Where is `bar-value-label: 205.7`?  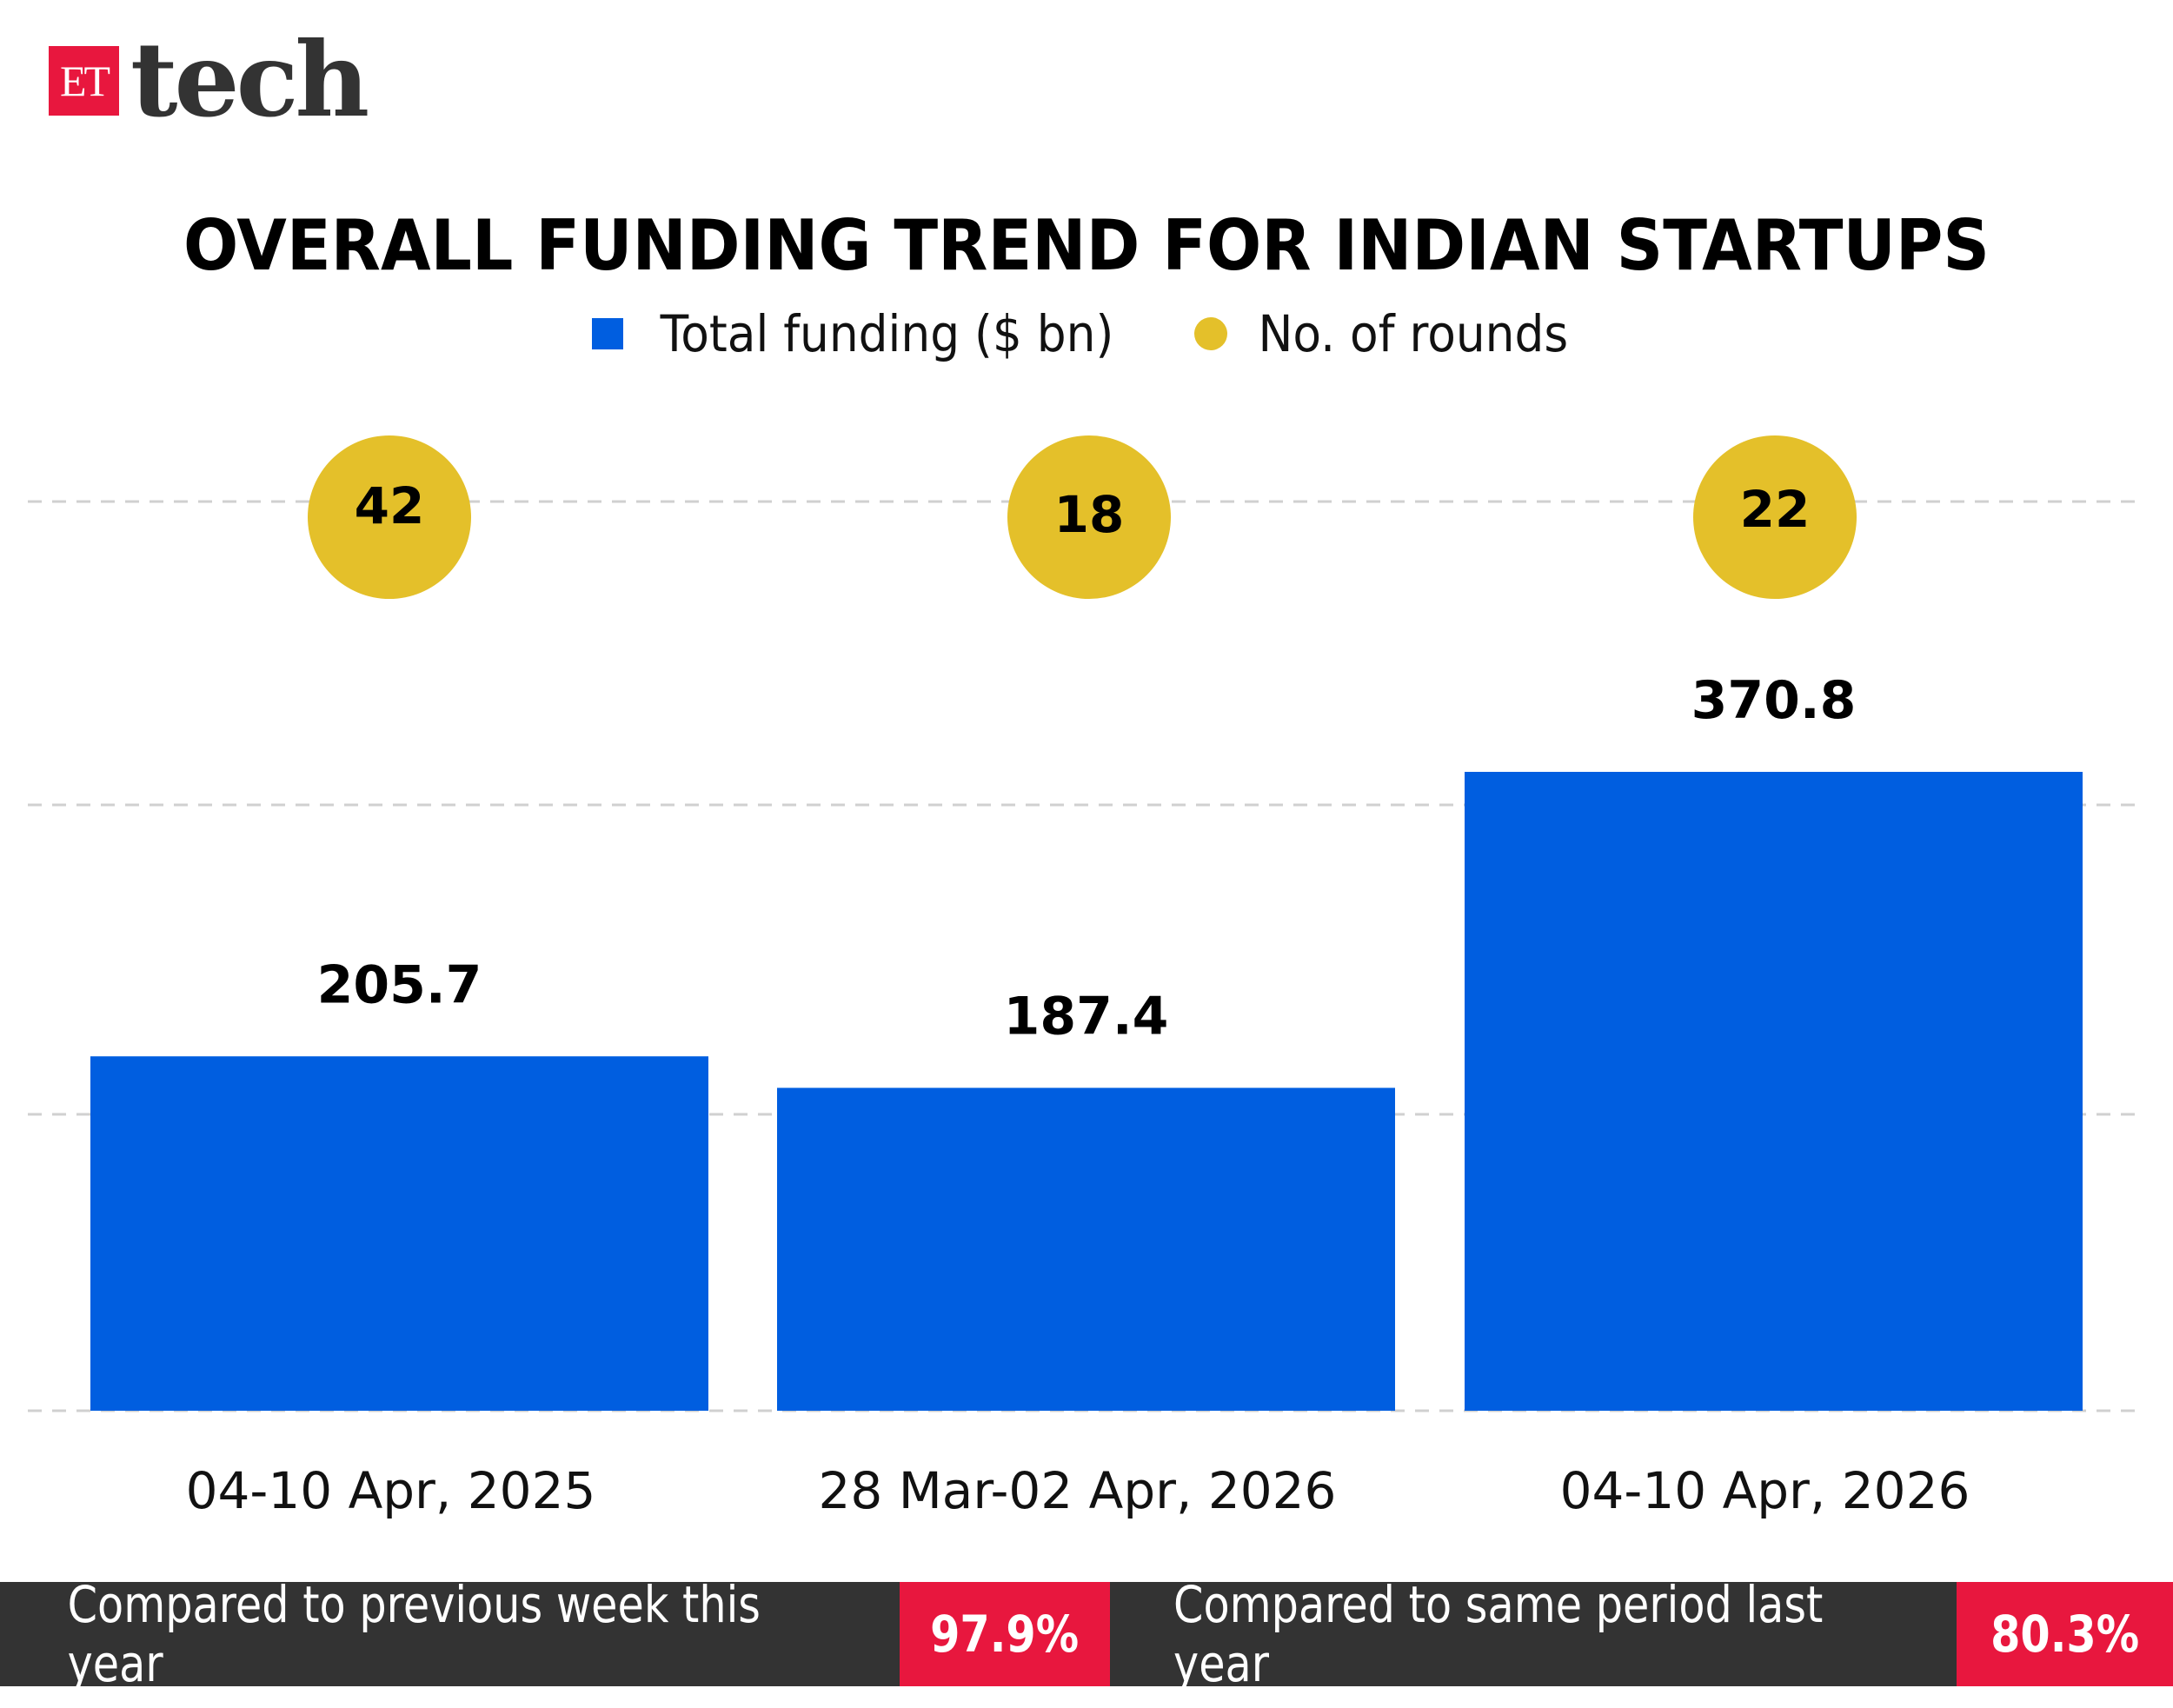 bar-value-label: 205.7 is located at coordinates (399, 984).